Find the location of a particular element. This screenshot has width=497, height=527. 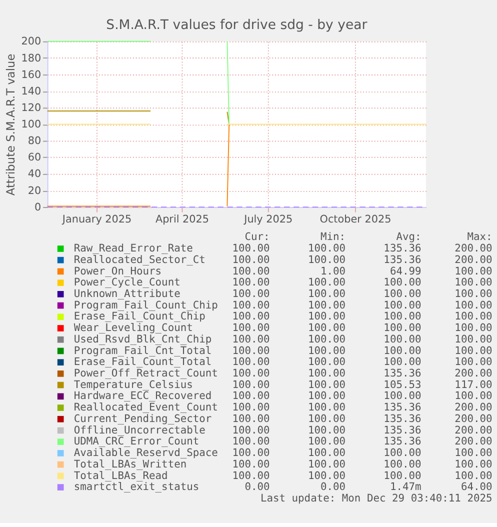

legend-label: Reallocated_Event_Count is located at coordinates (146, 408).